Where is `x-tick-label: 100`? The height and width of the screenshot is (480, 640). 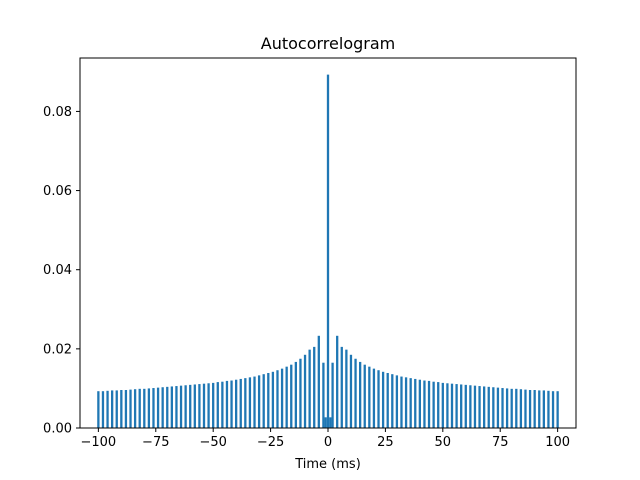
x-tick-label: 100 is located at coordinates (557, 442).